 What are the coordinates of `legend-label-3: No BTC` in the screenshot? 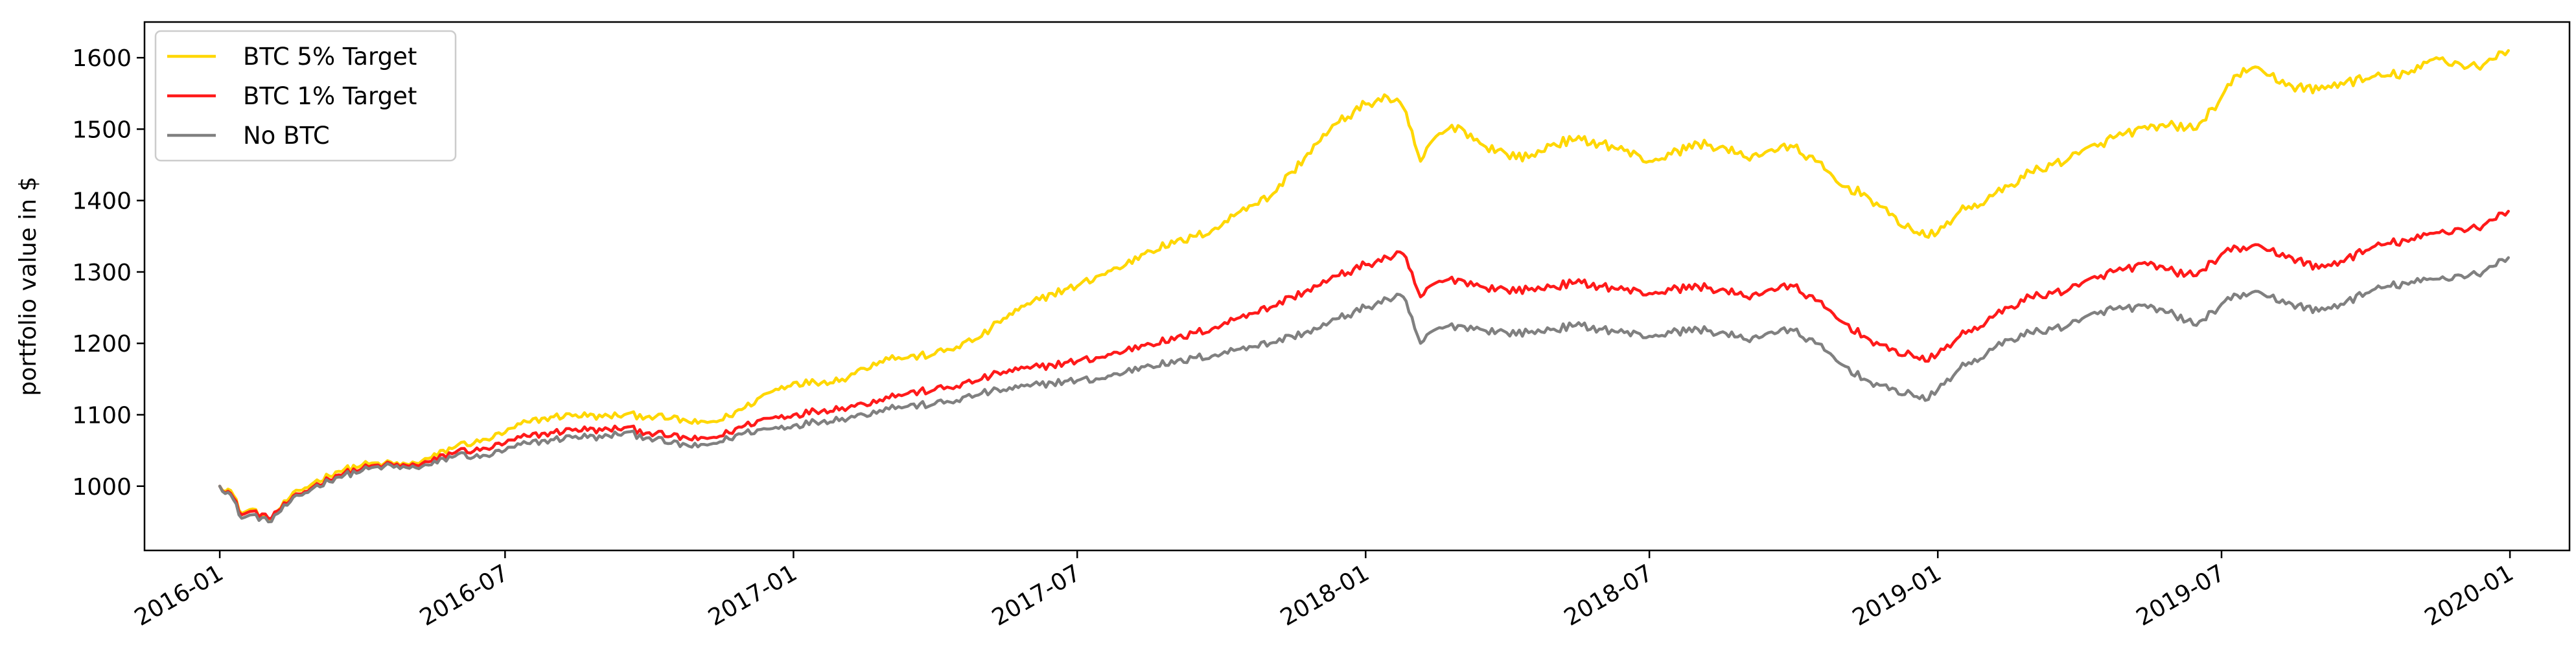 It's located at (287, 136).